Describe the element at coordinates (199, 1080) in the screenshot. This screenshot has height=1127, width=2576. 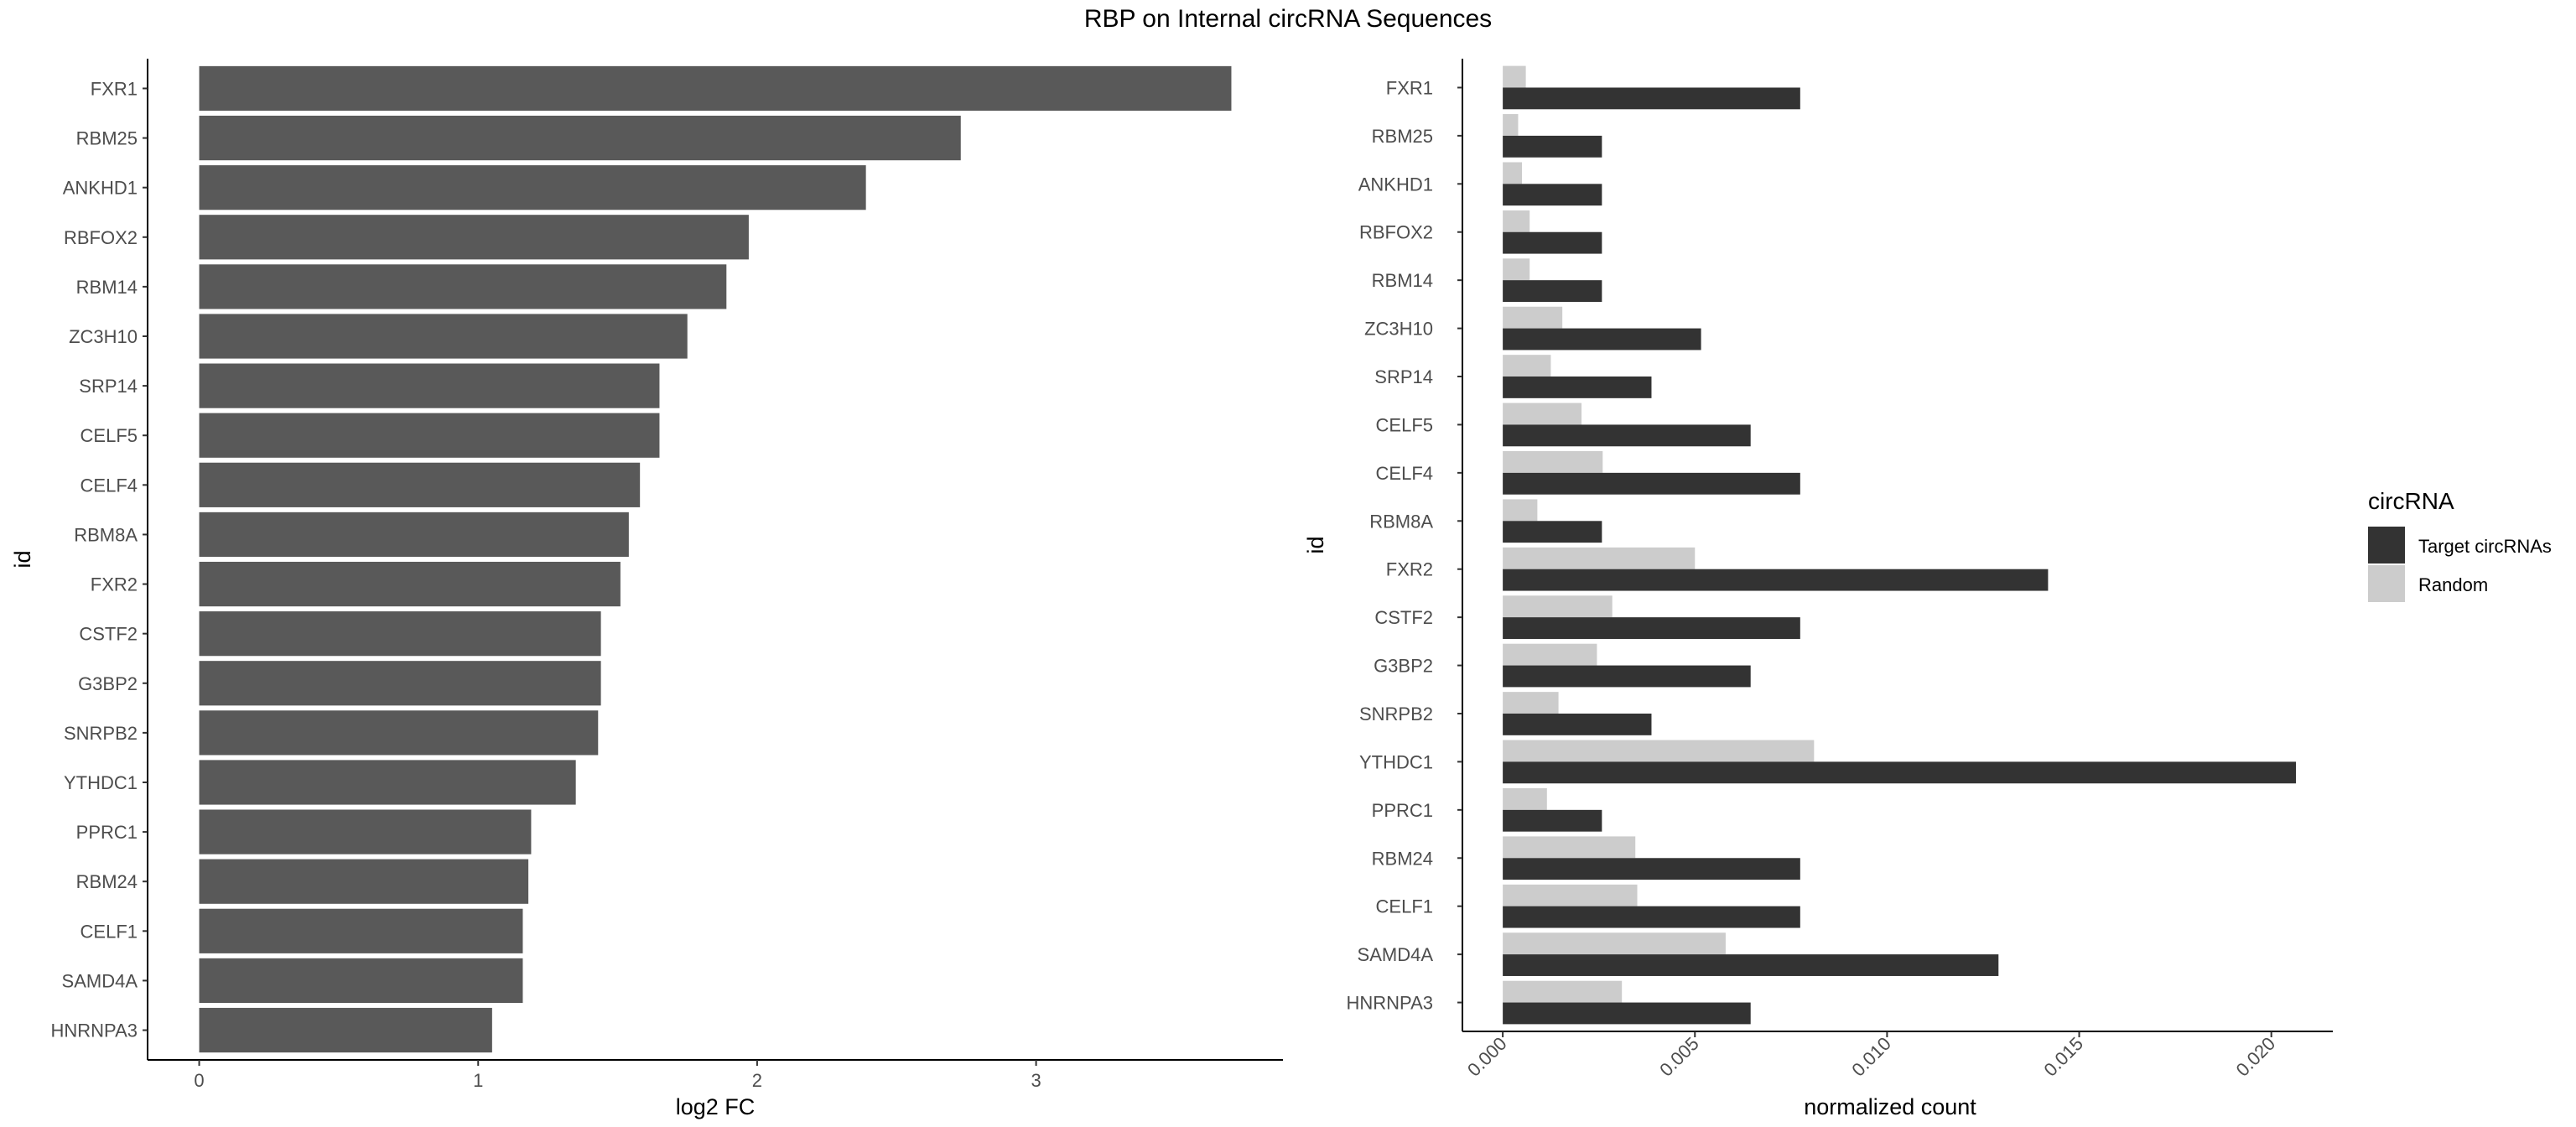
I see `x-tick-label: 0` at that location.